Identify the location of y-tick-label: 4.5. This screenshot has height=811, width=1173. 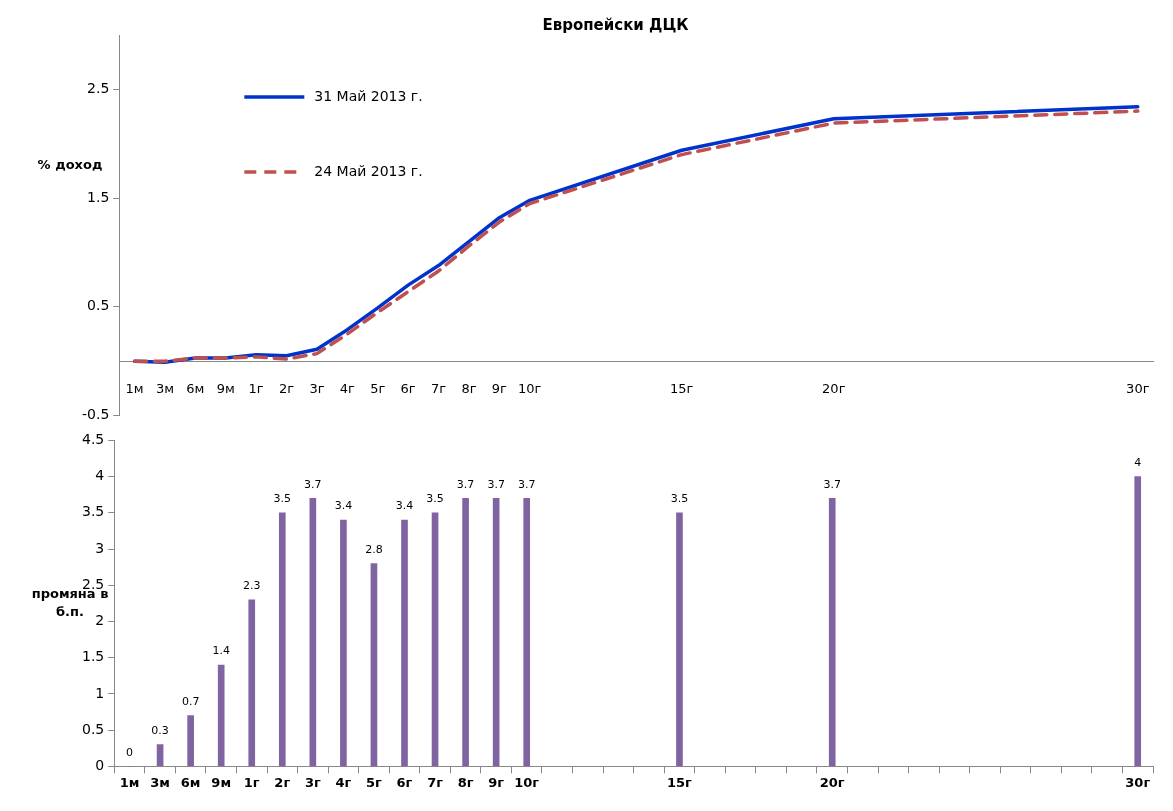
(93, 439).